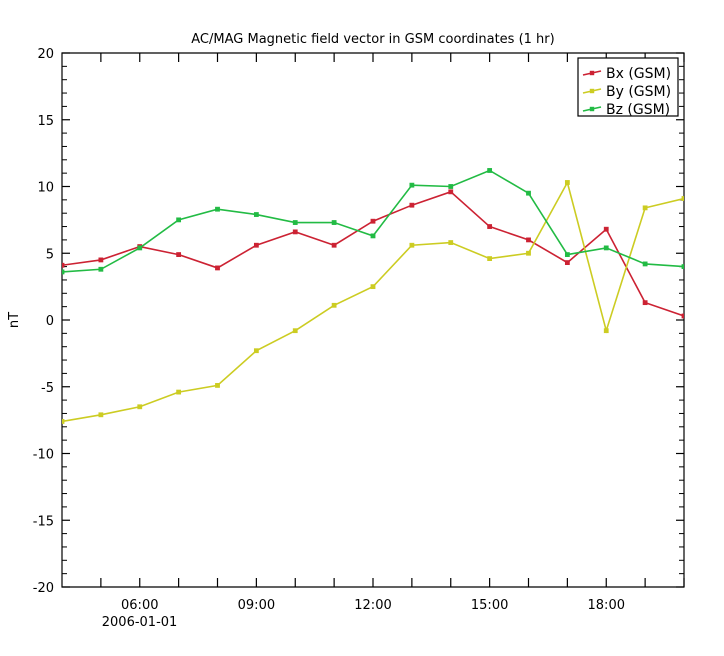 This screenshot has width=724, height=656. What do you see at coordinates (140, 622) in the screenshot?
I see `x-axis-date-label: 2006-01-01` at bounding box center [140, 622].